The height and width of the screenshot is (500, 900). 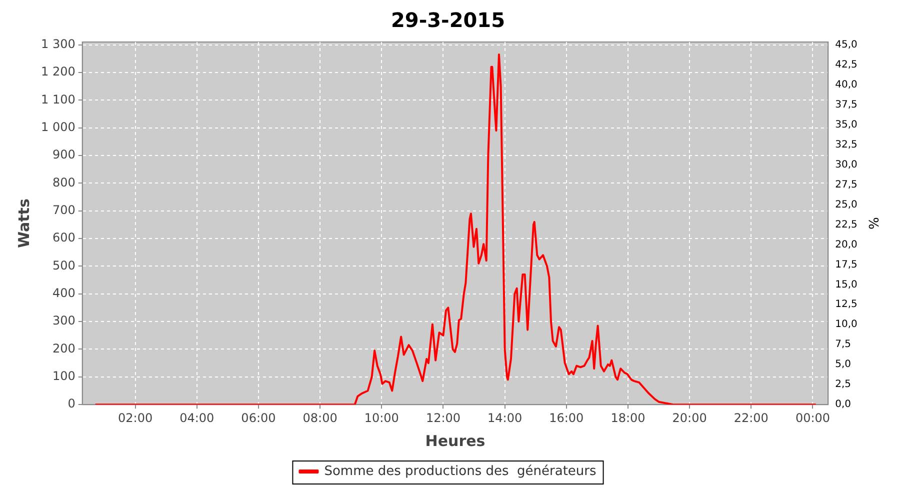 I want to click on y2-tick-label: 37,5, so click(x=846, y=104).